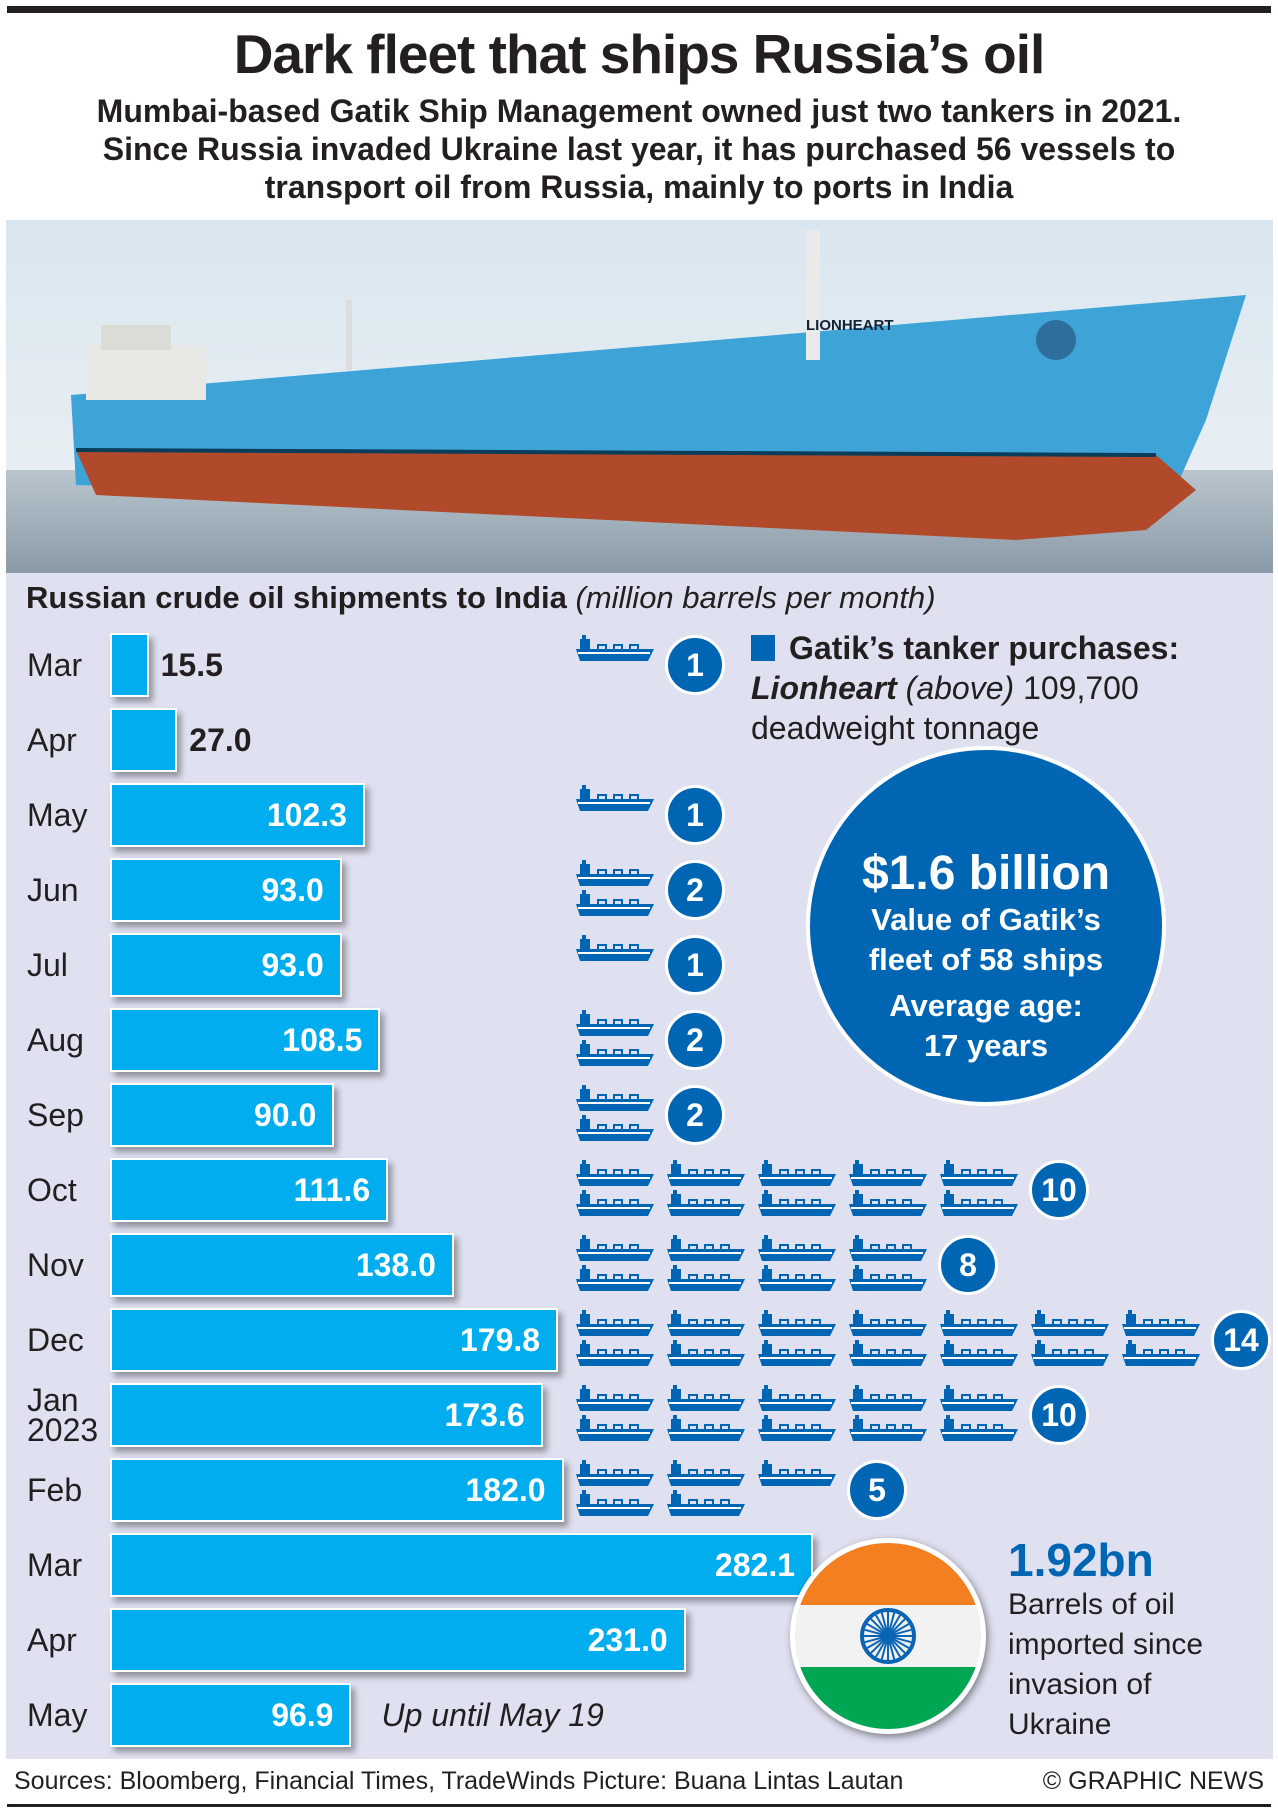  I want to click on chart-units: (million barrels per month), so click(755, 597).